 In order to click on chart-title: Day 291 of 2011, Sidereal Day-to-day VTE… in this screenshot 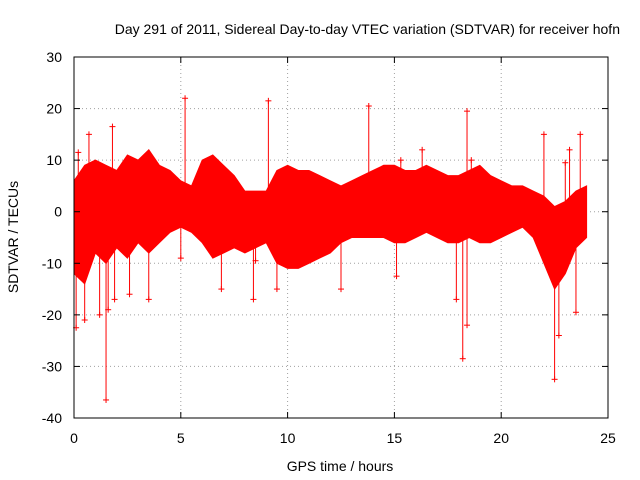, I will do `click(367, 29)`.